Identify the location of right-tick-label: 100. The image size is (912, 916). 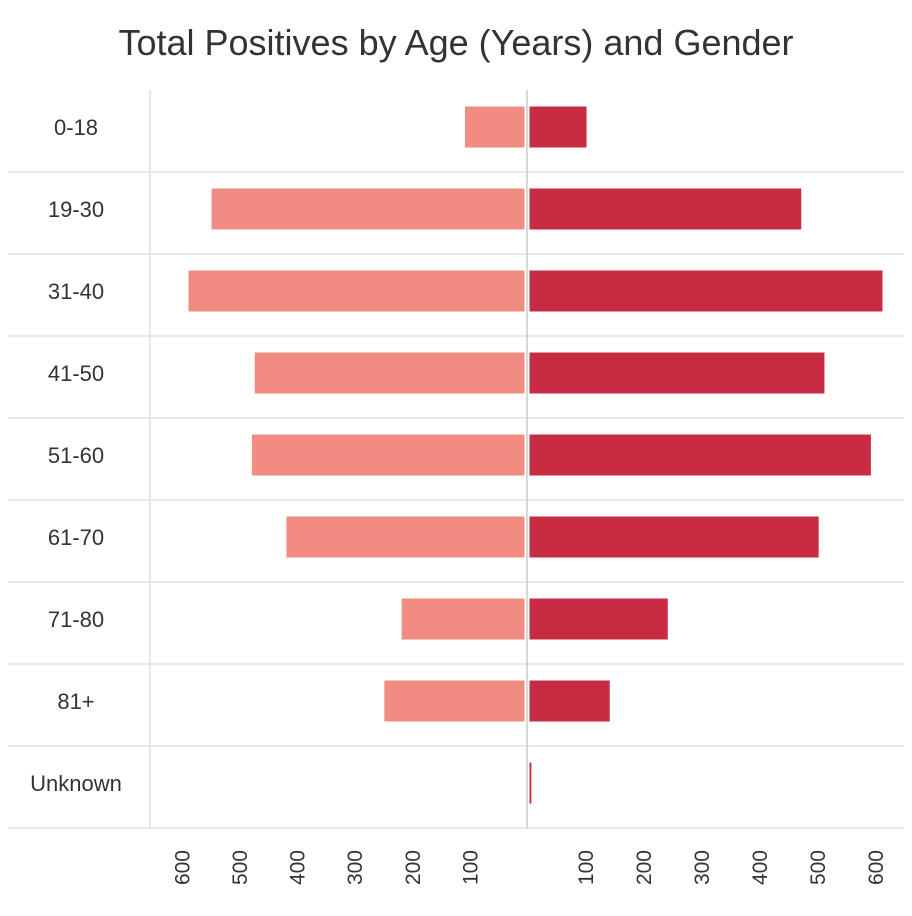
(586, 867).